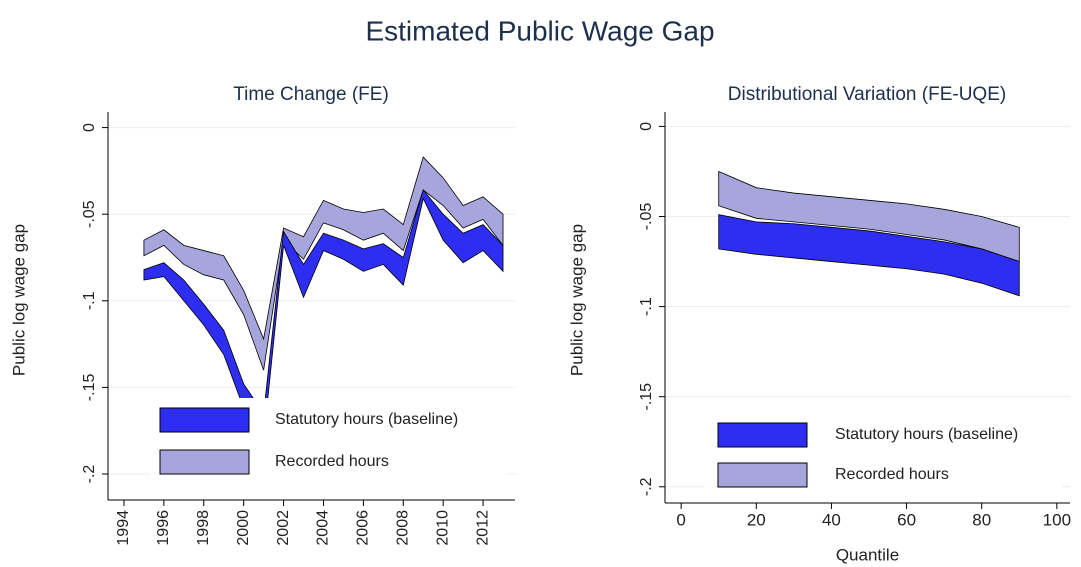  What do you see at coordinates (323, 528) in the screenshot?
I see `x-tick-label: 2004` at bounding box center [323, 528].